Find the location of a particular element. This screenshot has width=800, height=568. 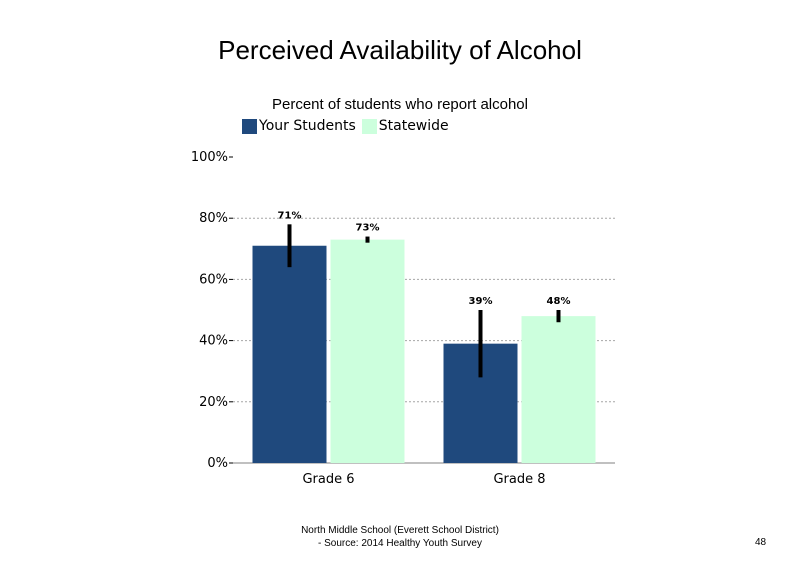

y-tick-label: 0% is located at coordinates (217, 463).